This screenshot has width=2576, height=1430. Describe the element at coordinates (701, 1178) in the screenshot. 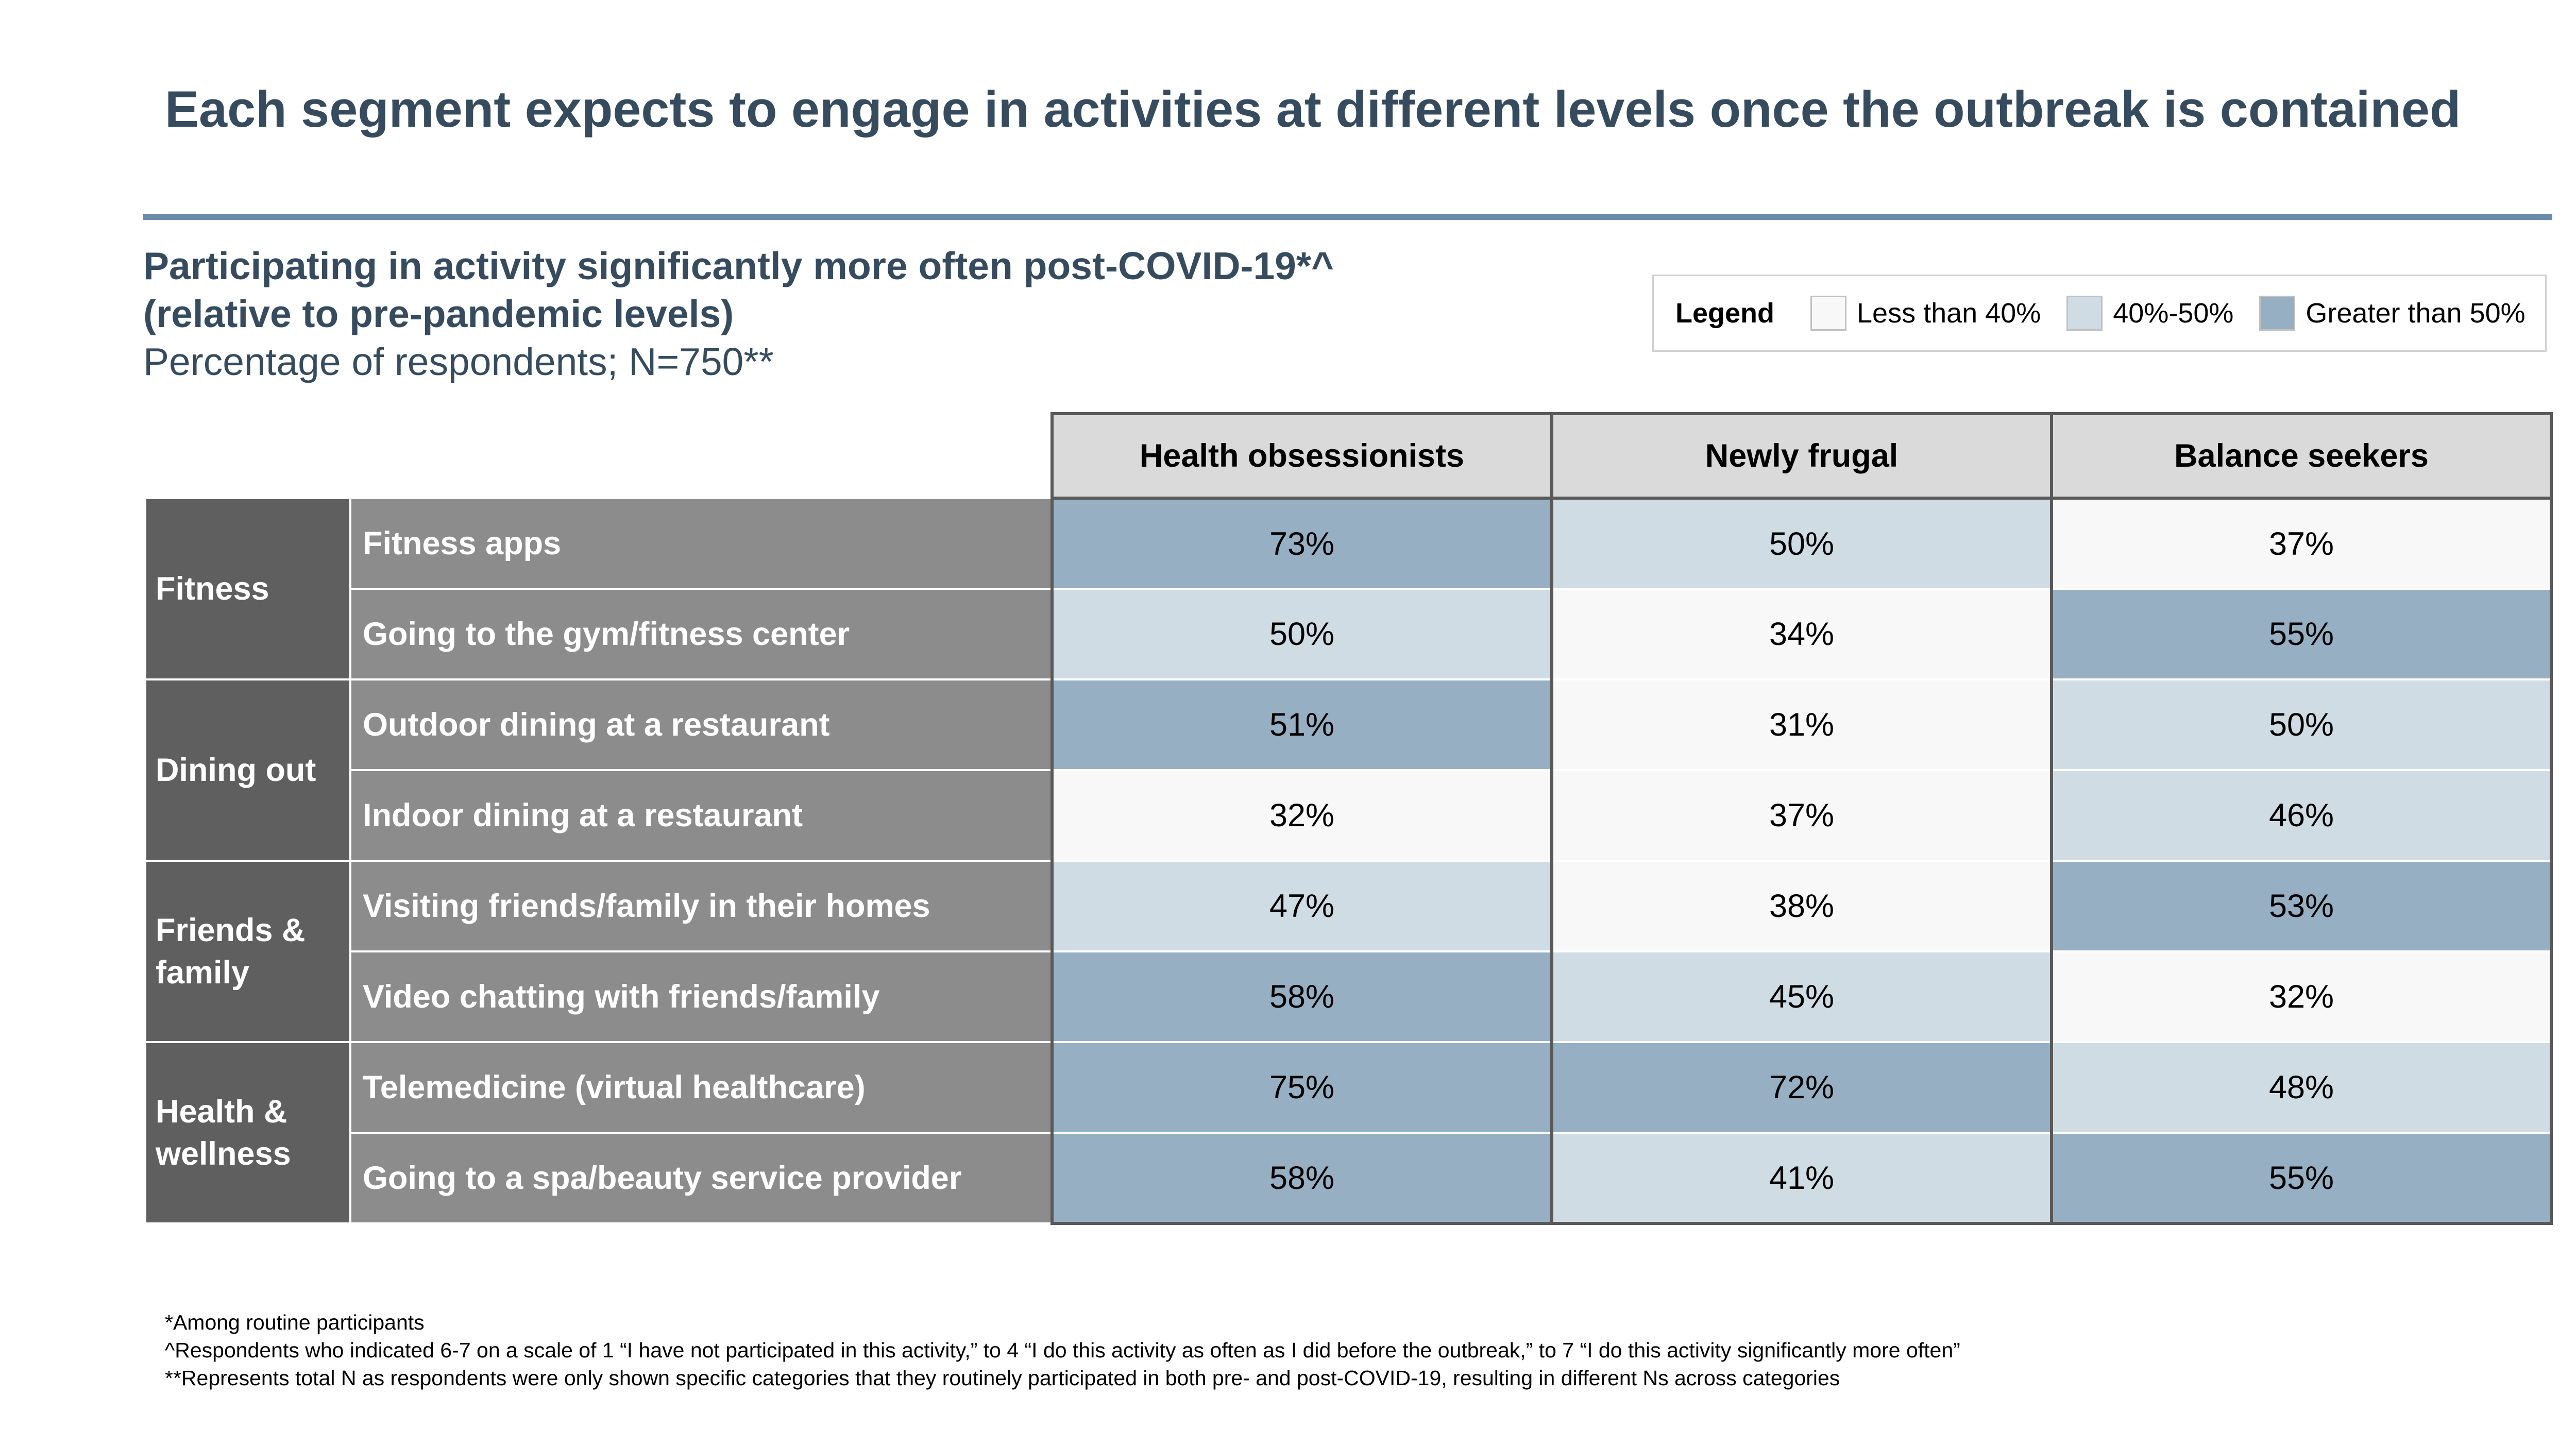

I see `activity-label: Going to a spa/beauty service provider` at that location.